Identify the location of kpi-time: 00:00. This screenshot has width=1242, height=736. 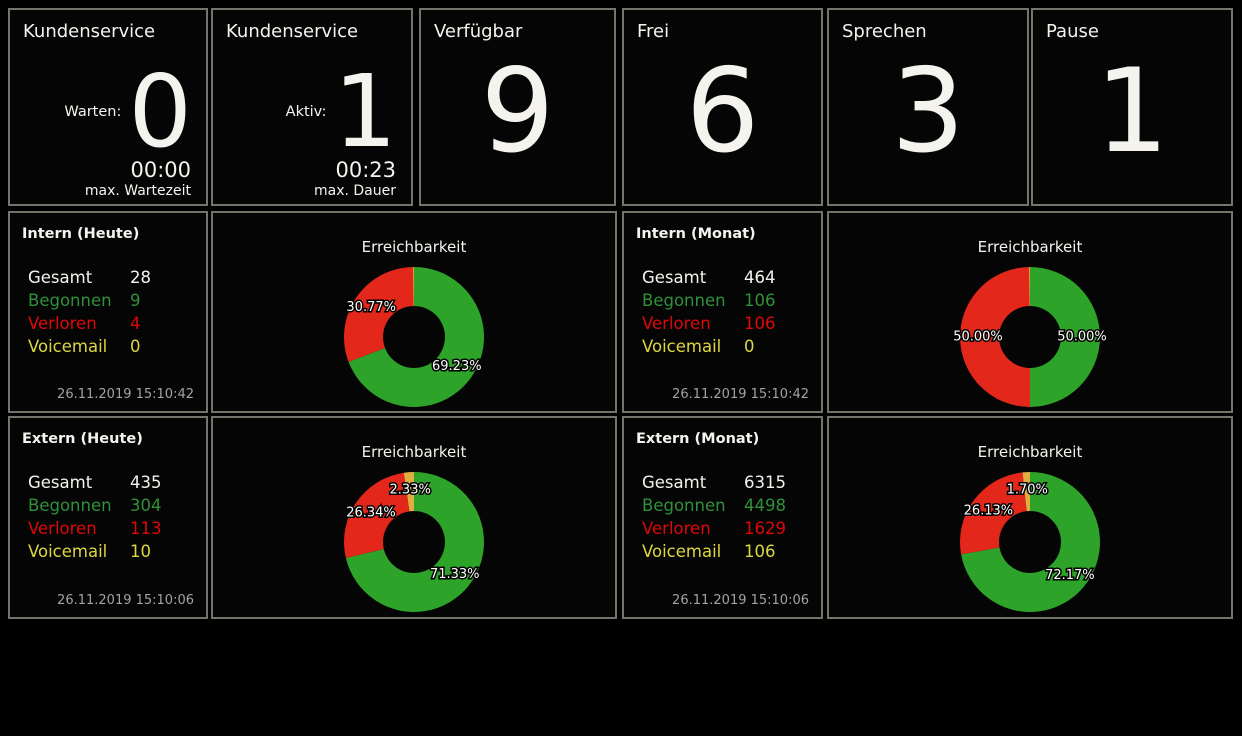
(160, 170).